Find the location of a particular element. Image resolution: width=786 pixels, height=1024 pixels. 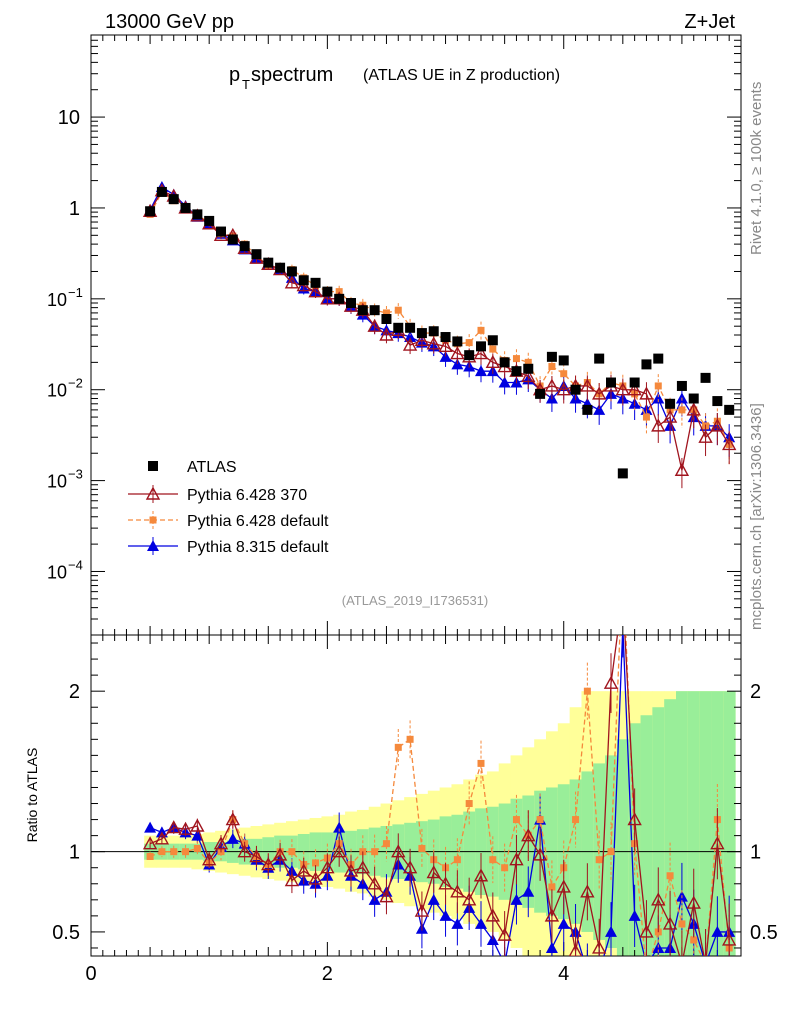

legend-item-data: ATLAS is located at coordinates (192, 467).